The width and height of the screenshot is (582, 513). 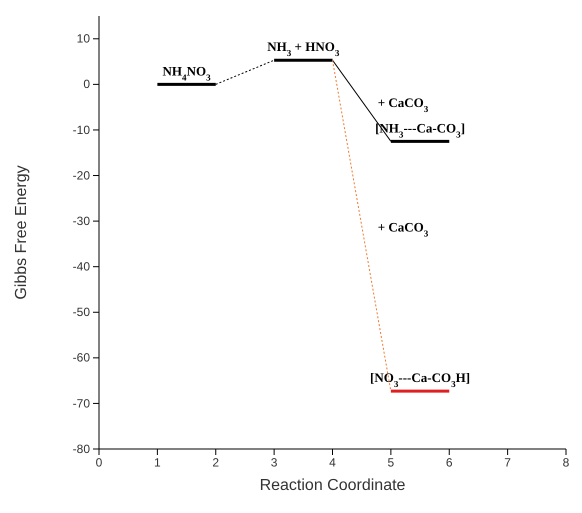 I want to click on series-label: NH$_{4}$NO$_{3}$, so click(x=187, y=72).